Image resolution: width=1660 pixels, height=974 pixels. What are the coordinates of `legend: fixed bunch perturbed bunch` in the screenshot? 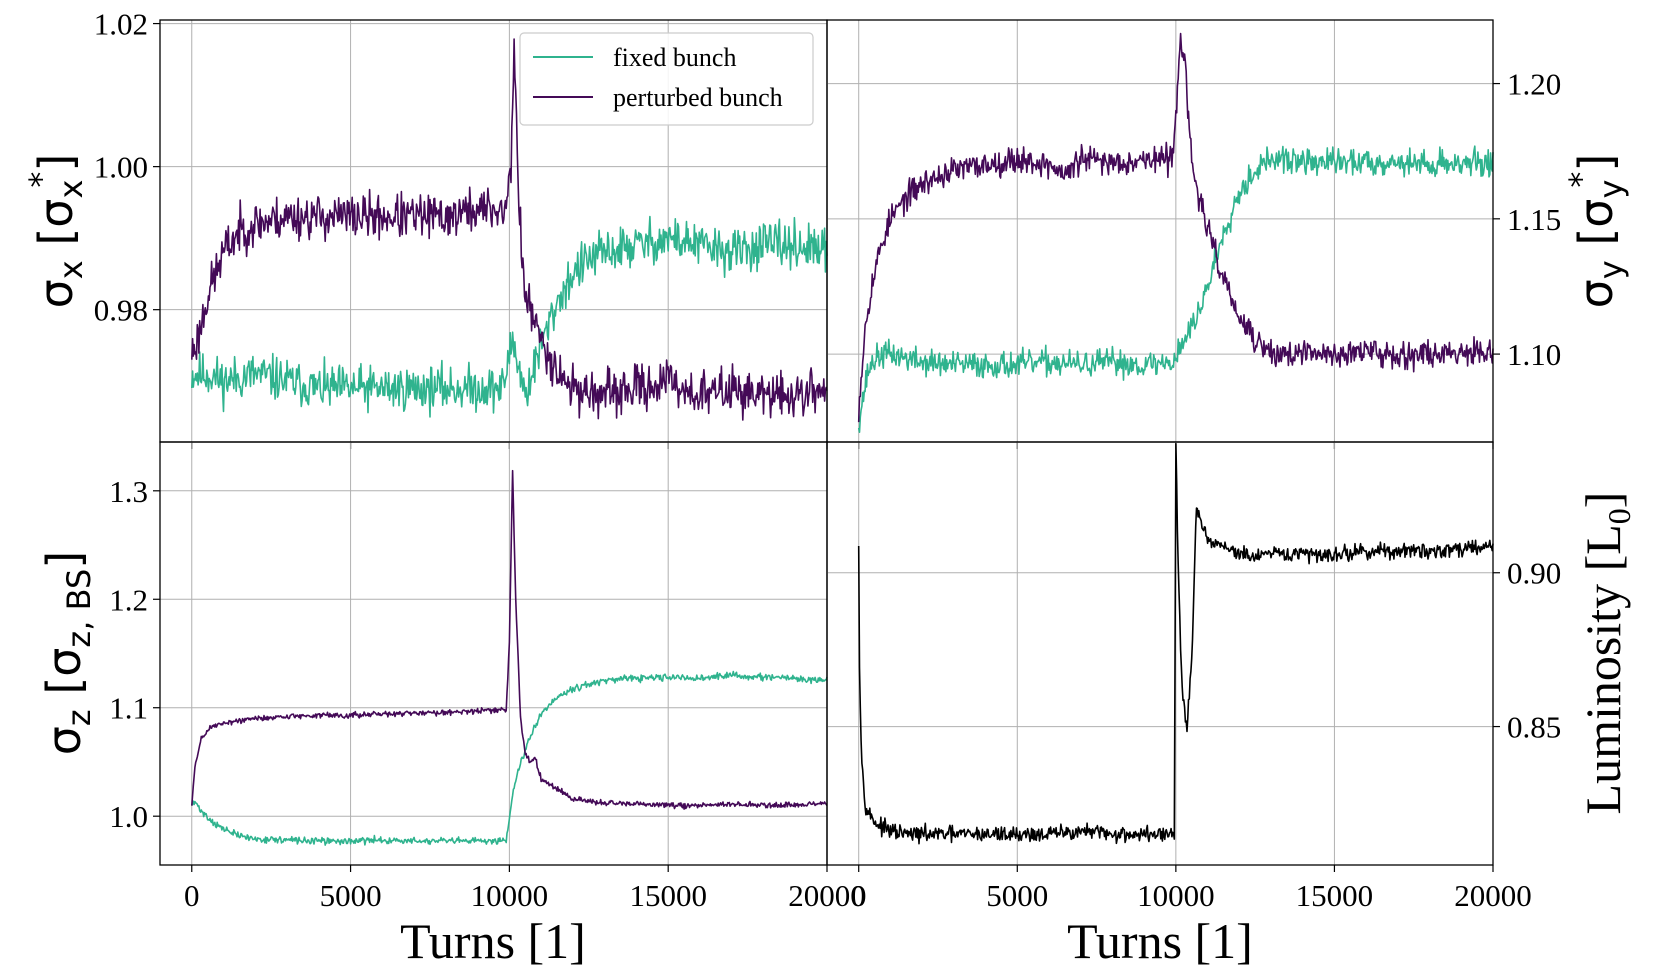 It's located at (666, 79).